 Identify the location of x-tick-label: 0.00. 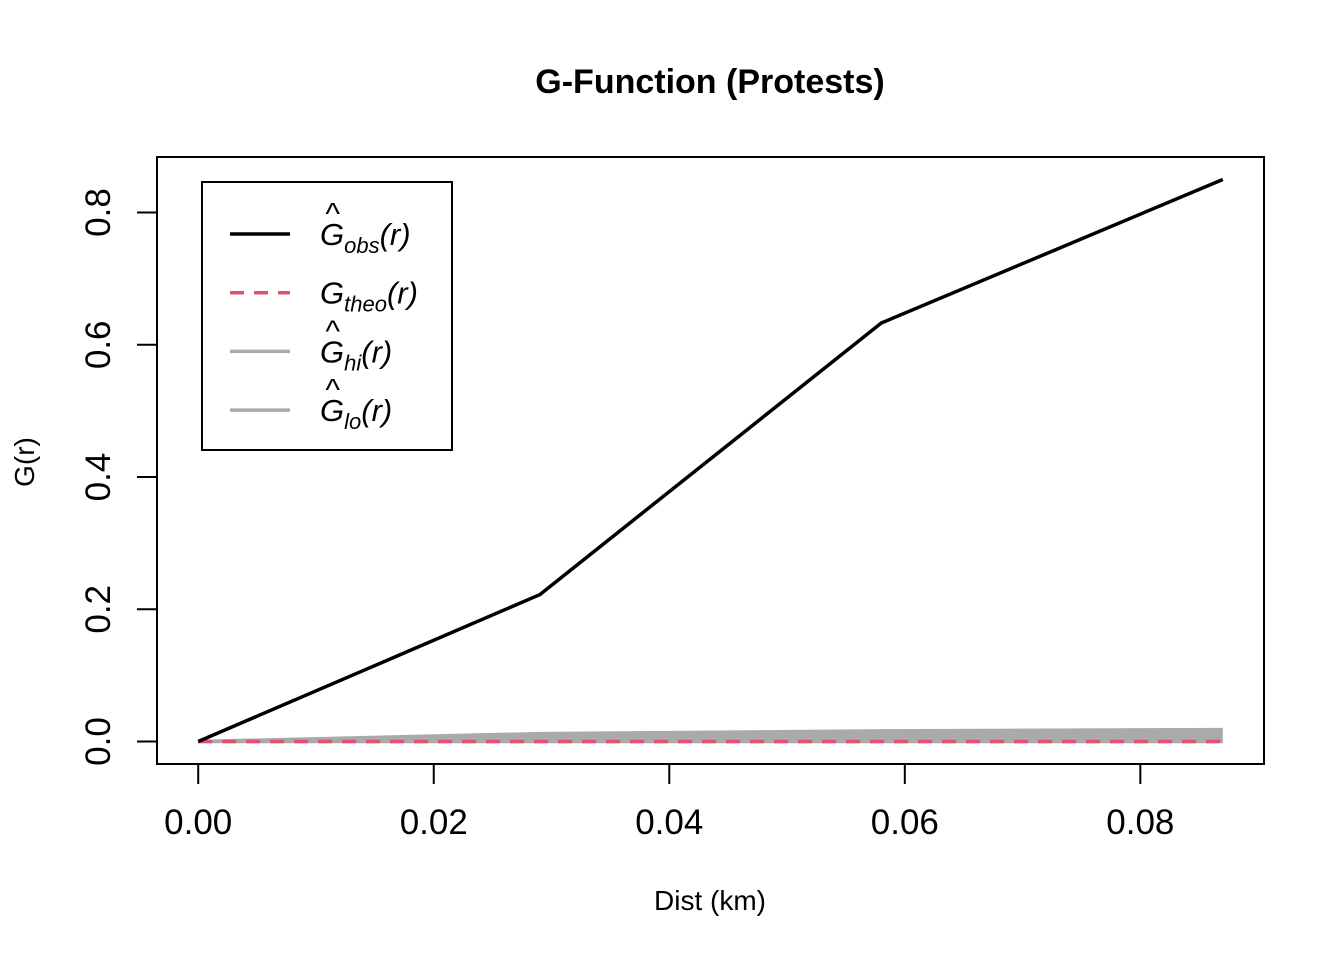
(198, 822).